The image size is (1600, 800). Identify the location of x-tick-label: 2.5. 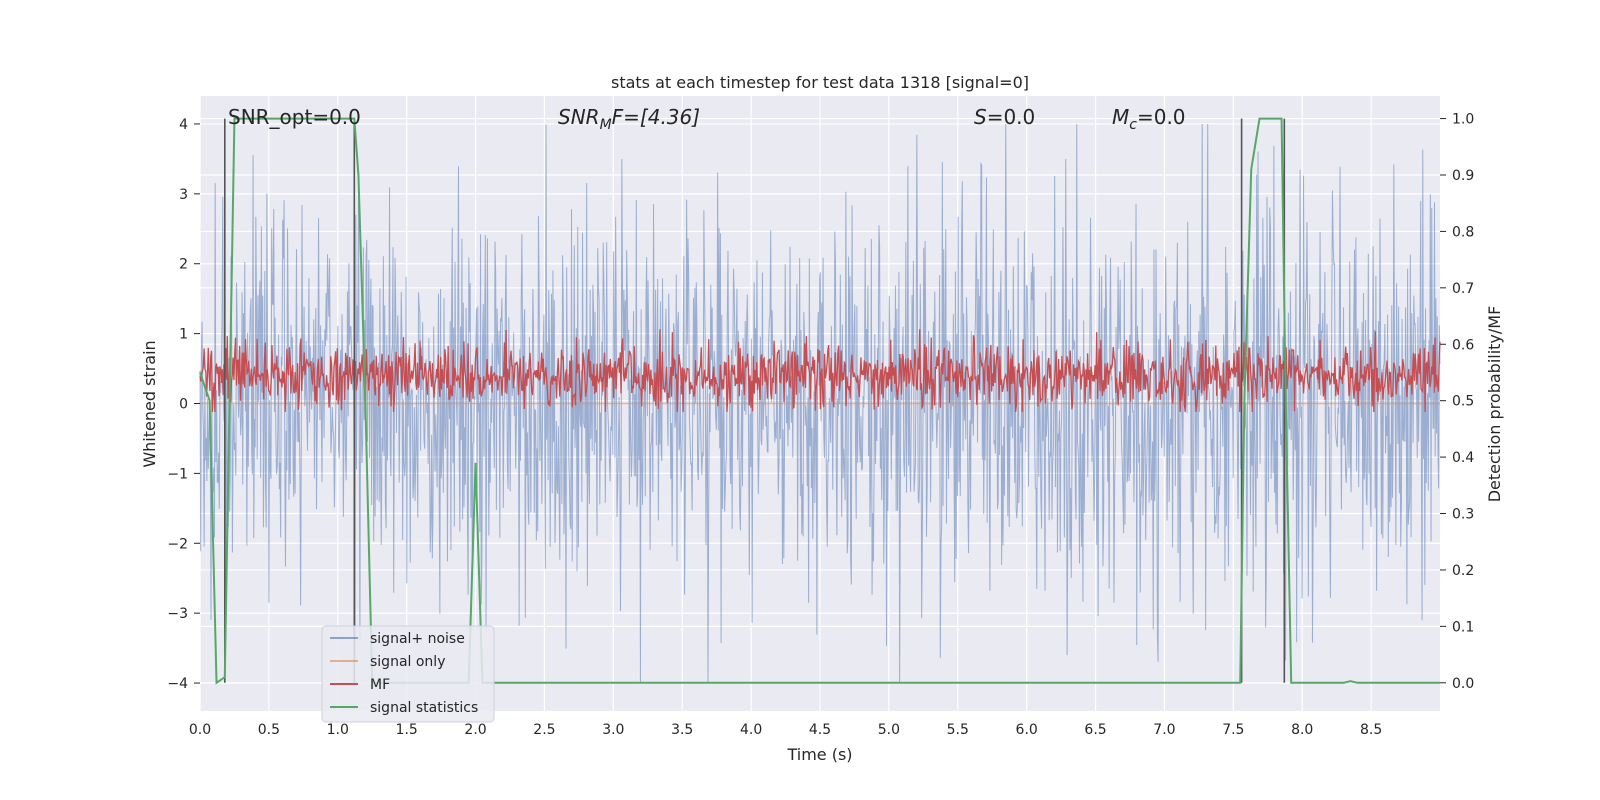
(544, 730).